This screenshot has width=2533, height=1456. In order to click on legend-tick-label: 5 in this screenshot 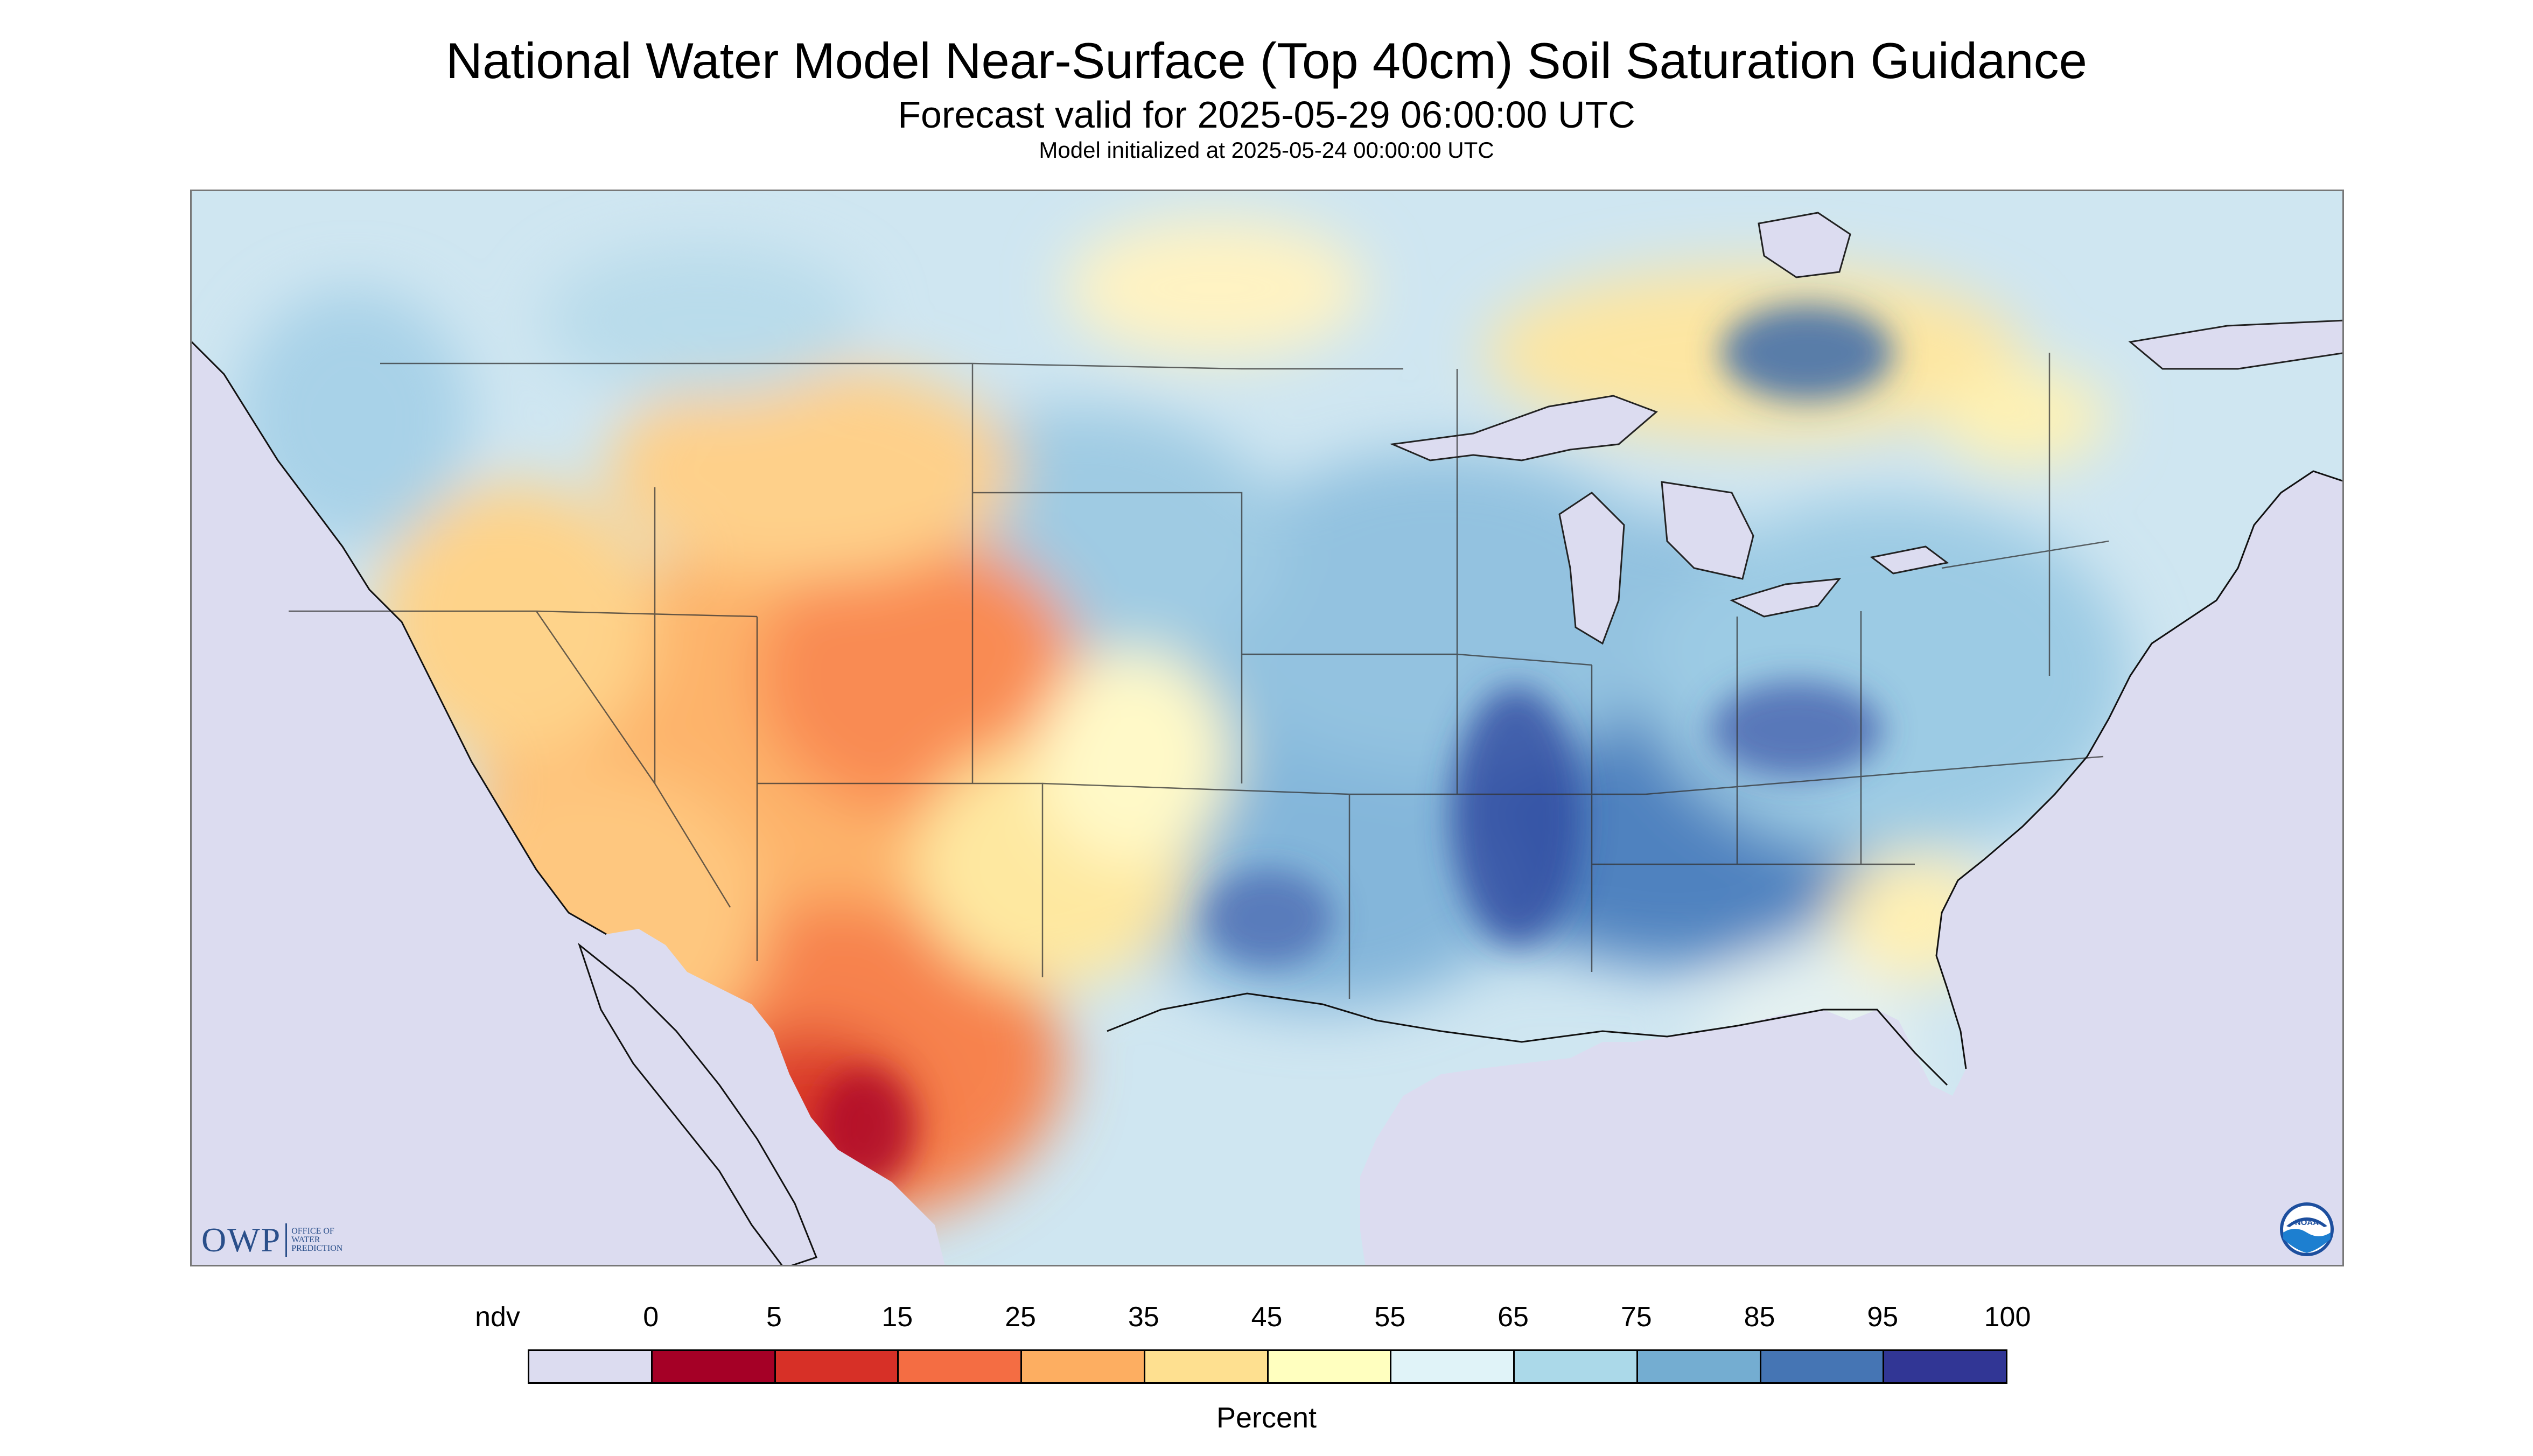, I will do `click(774, 1317)`.